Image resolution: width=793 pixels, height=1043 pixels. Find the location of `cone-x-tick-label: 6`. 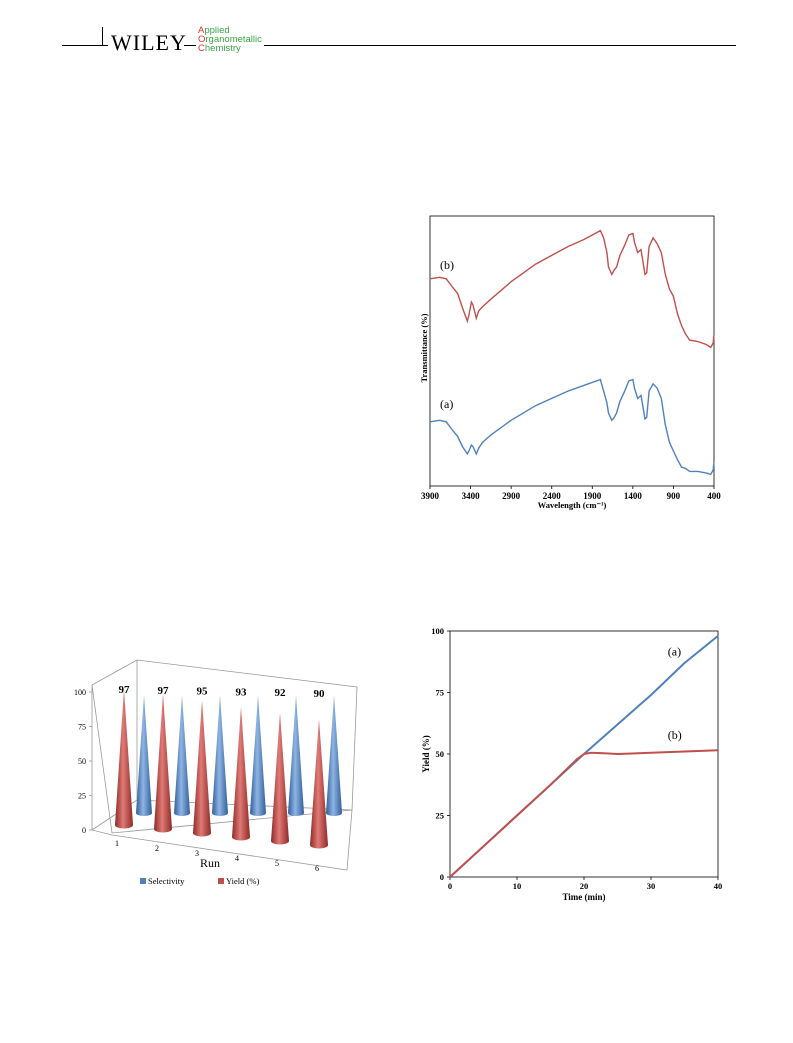

cone-x-tick-label: 6 is located at coordinates (317, 868).